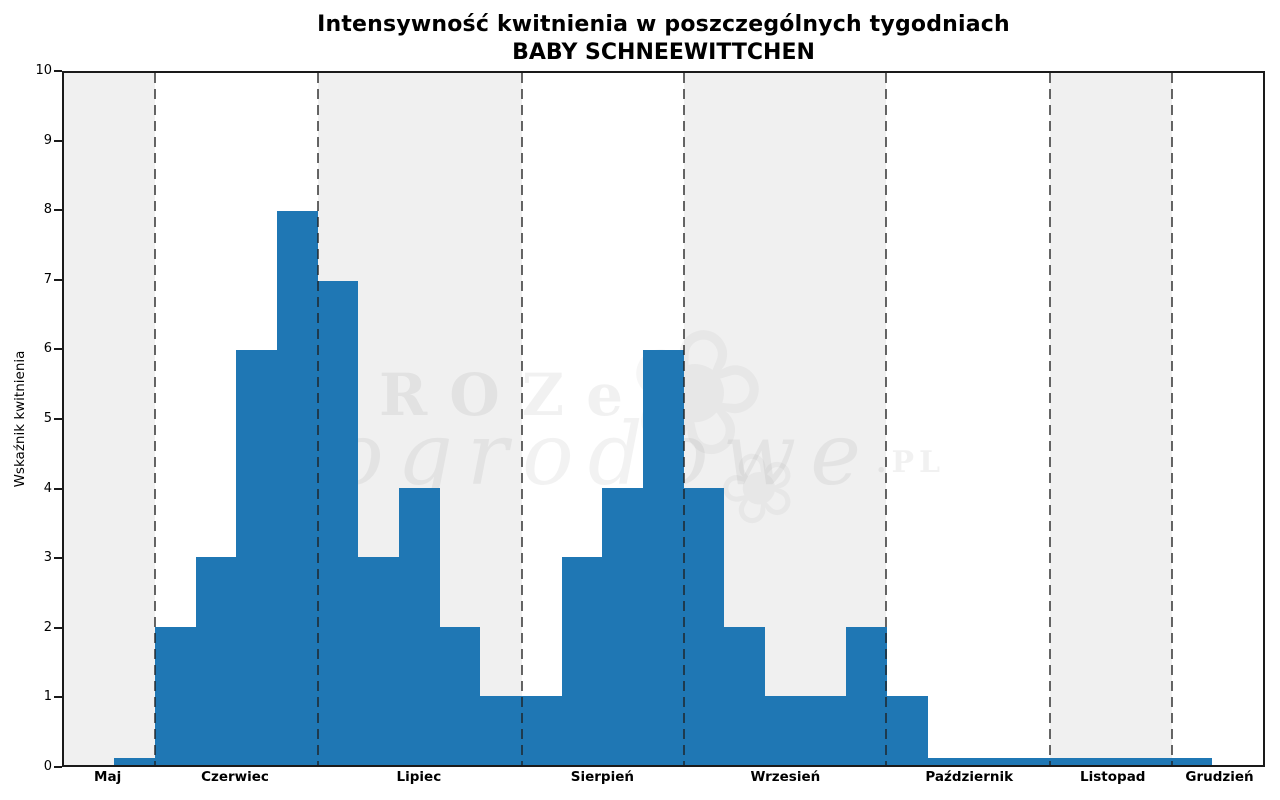  I want to click on y-tick-label: 5, so click(47, 418).